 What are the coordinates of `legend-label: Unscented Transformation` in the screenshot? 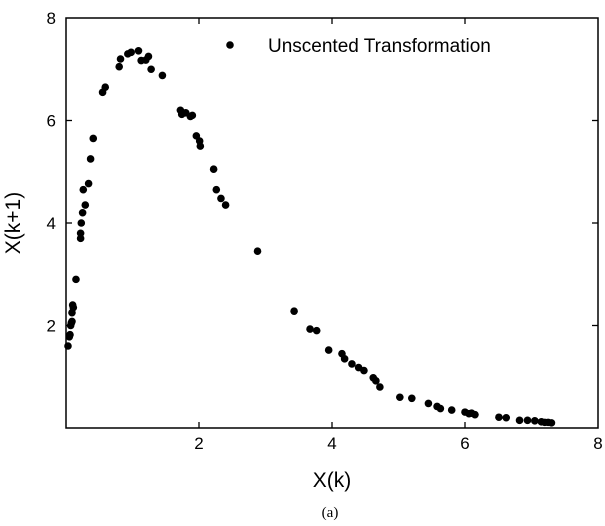 It's located at (379, 46).